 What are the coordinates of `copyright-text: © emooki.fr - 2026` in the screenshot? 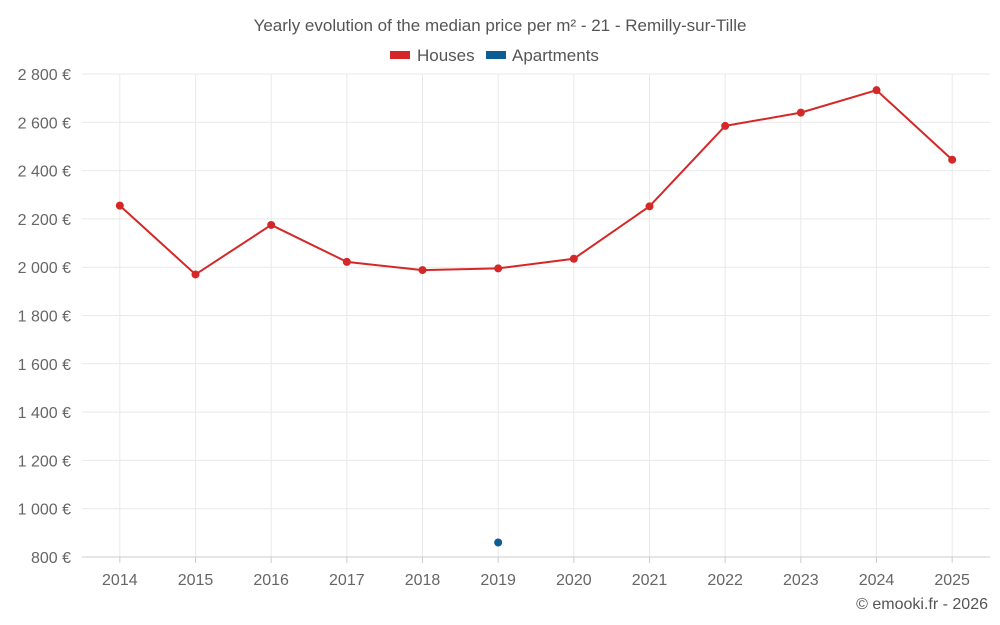 It's located at (922, 604).